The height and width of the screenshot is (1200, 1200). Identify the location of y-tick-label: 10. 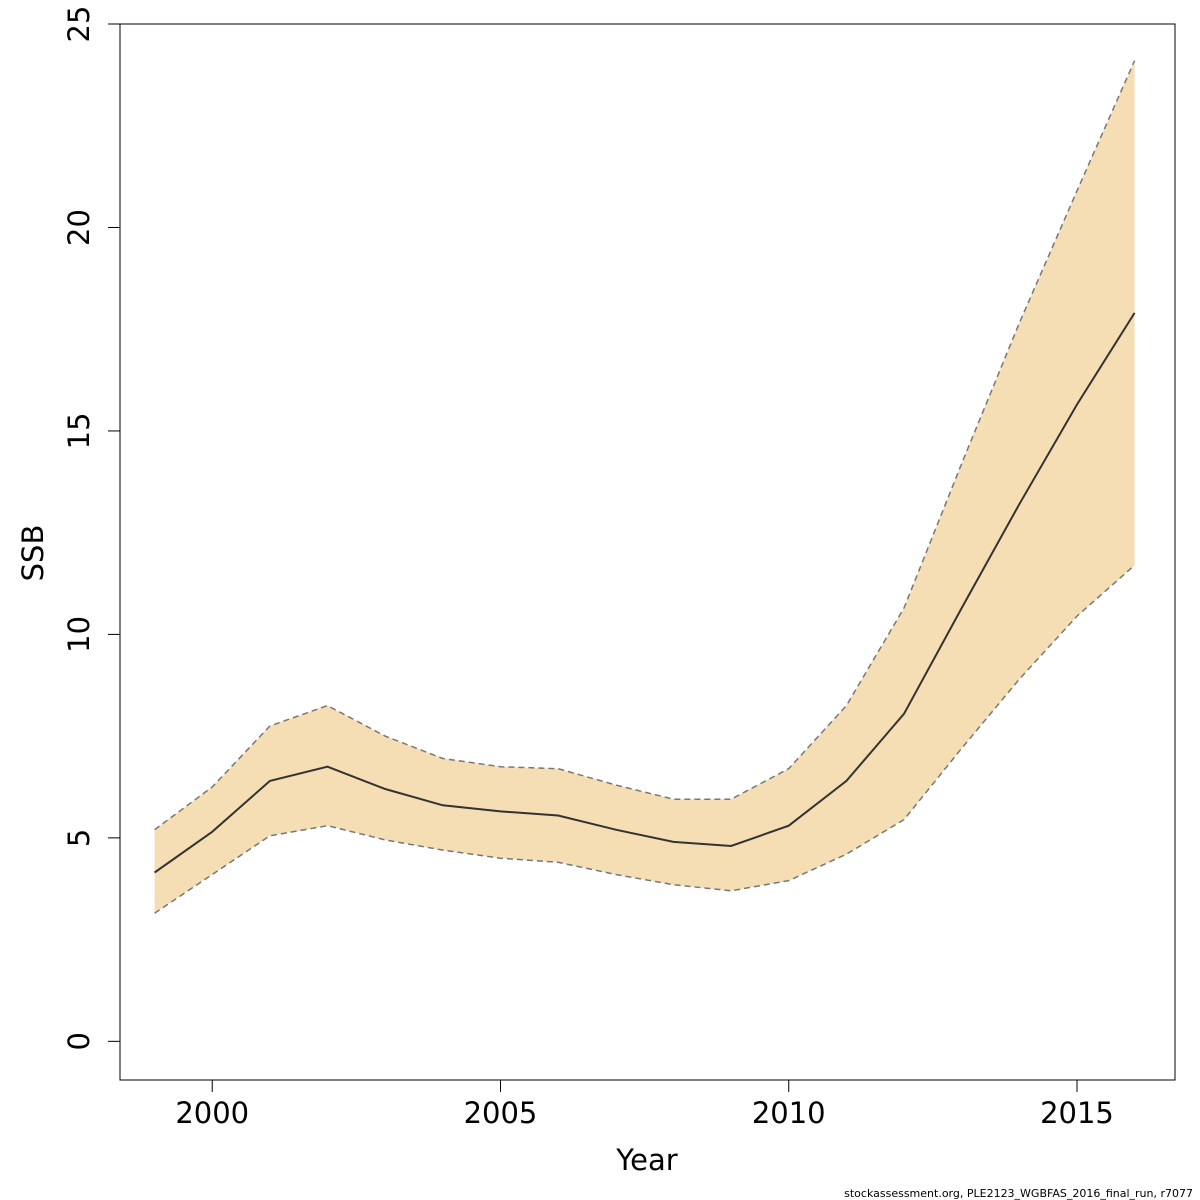
(79, 634).